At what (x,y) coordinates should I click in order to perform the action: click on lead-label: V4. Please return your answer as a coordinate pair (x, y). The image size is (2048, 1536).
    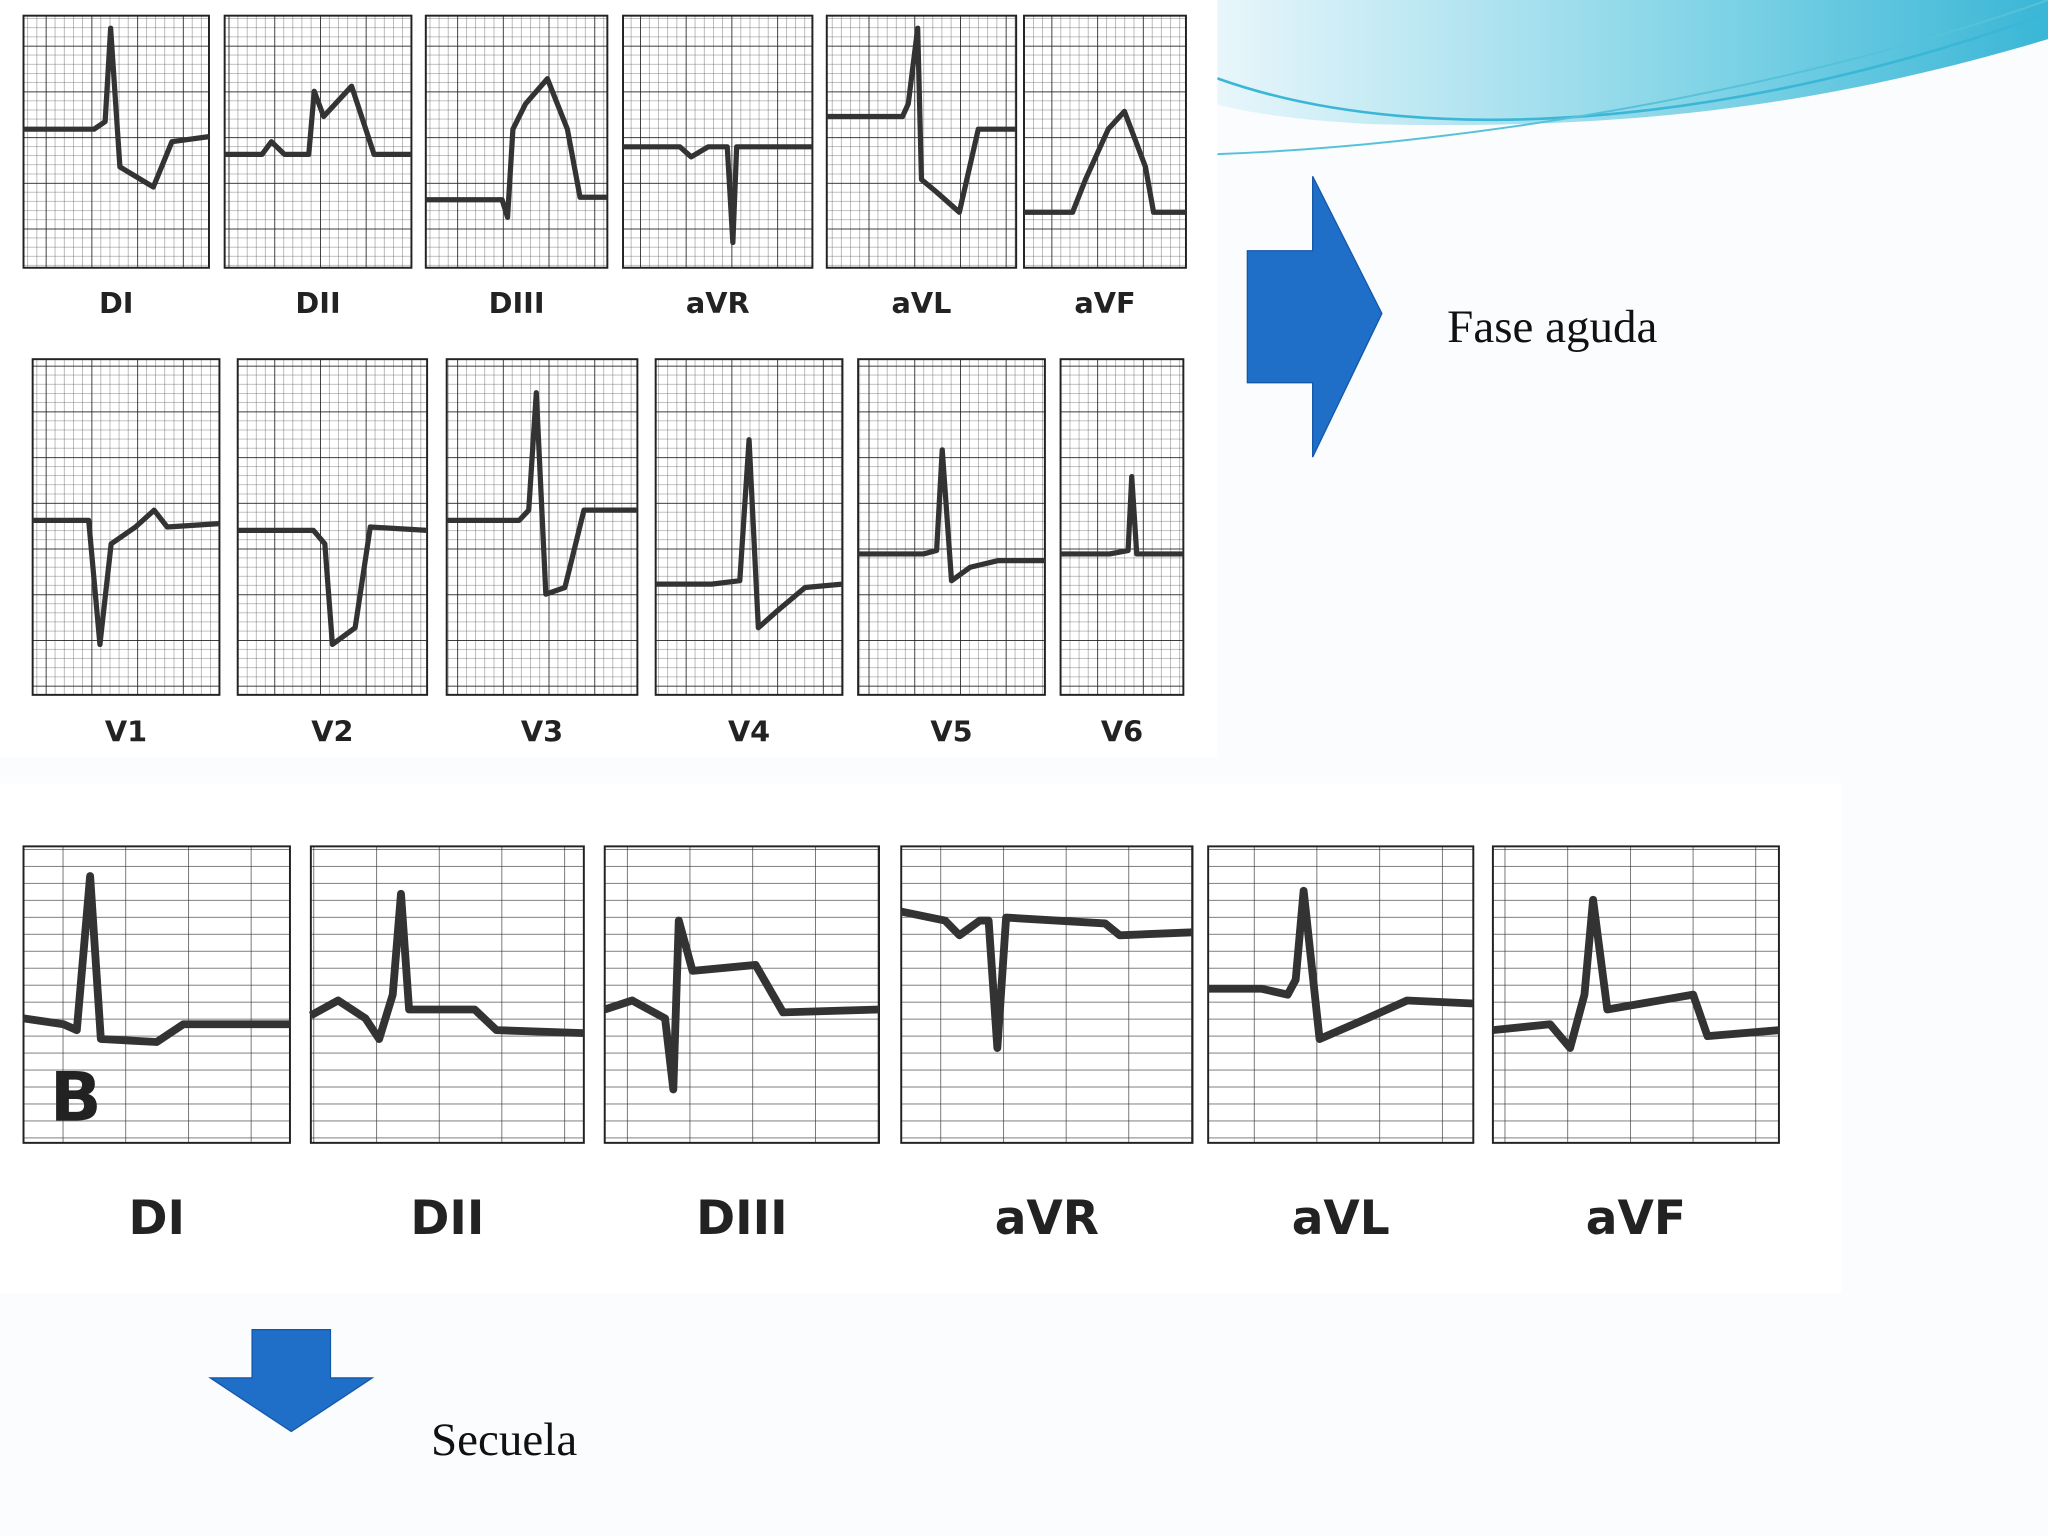
    Looking at the image, I should click on (749, 731).